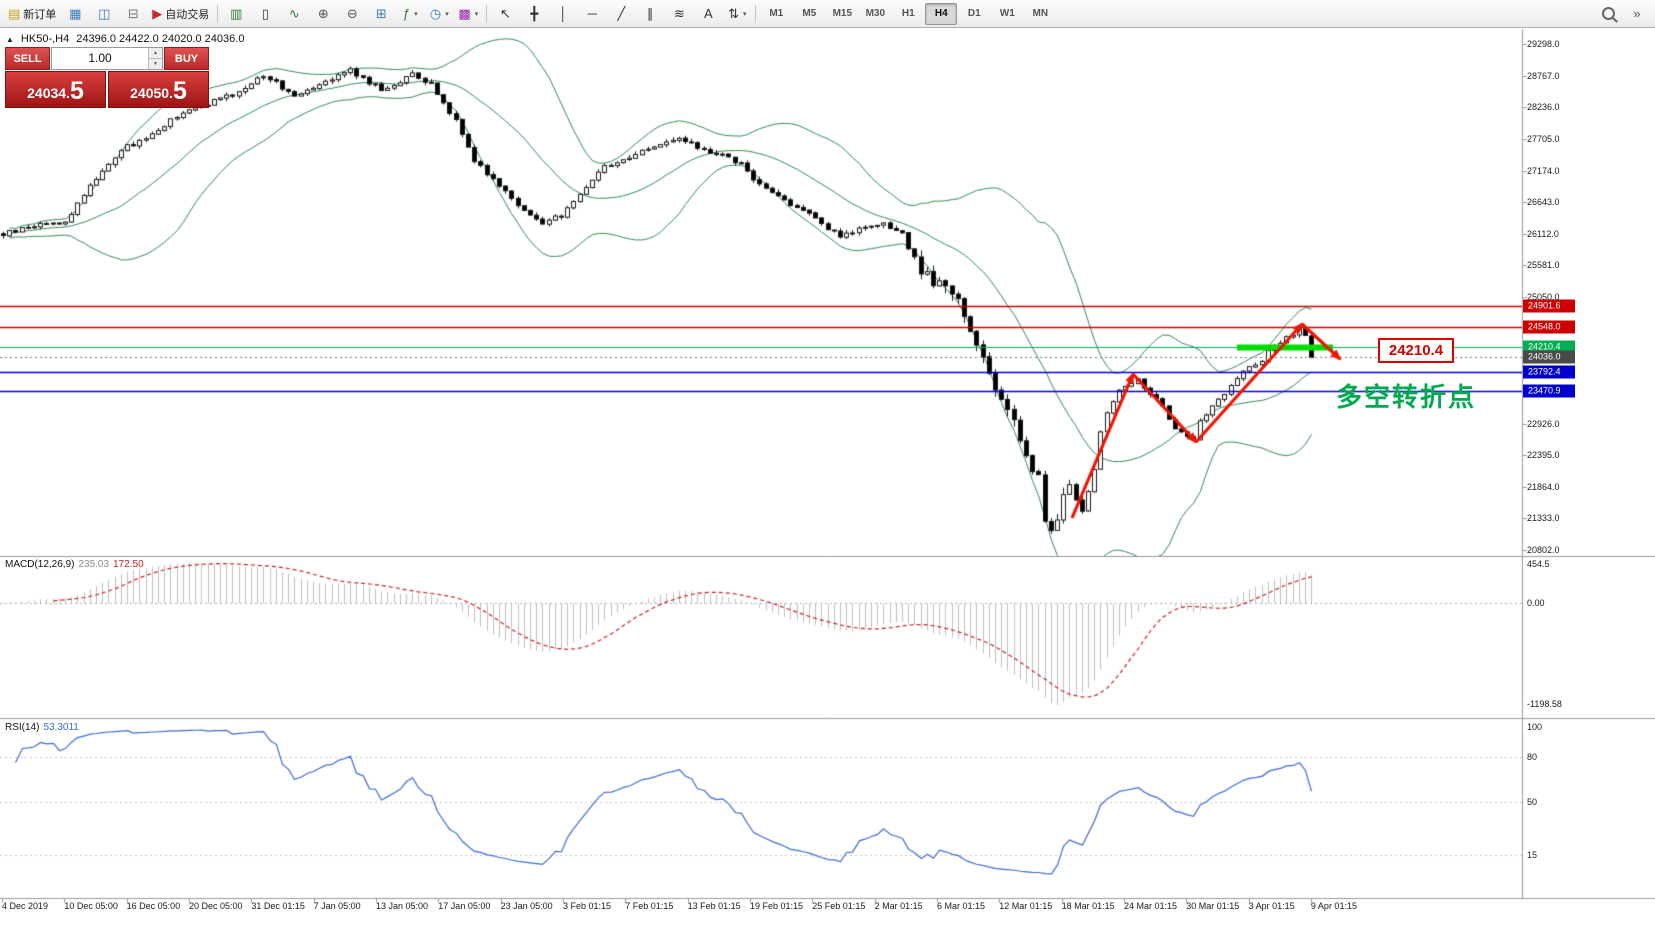 This screenshot has height=950, width=1655. What do you see at coordinates (155, 64) in the screenshot?
I see `volume-down-button: ▼` at bounding box center [155, 64].